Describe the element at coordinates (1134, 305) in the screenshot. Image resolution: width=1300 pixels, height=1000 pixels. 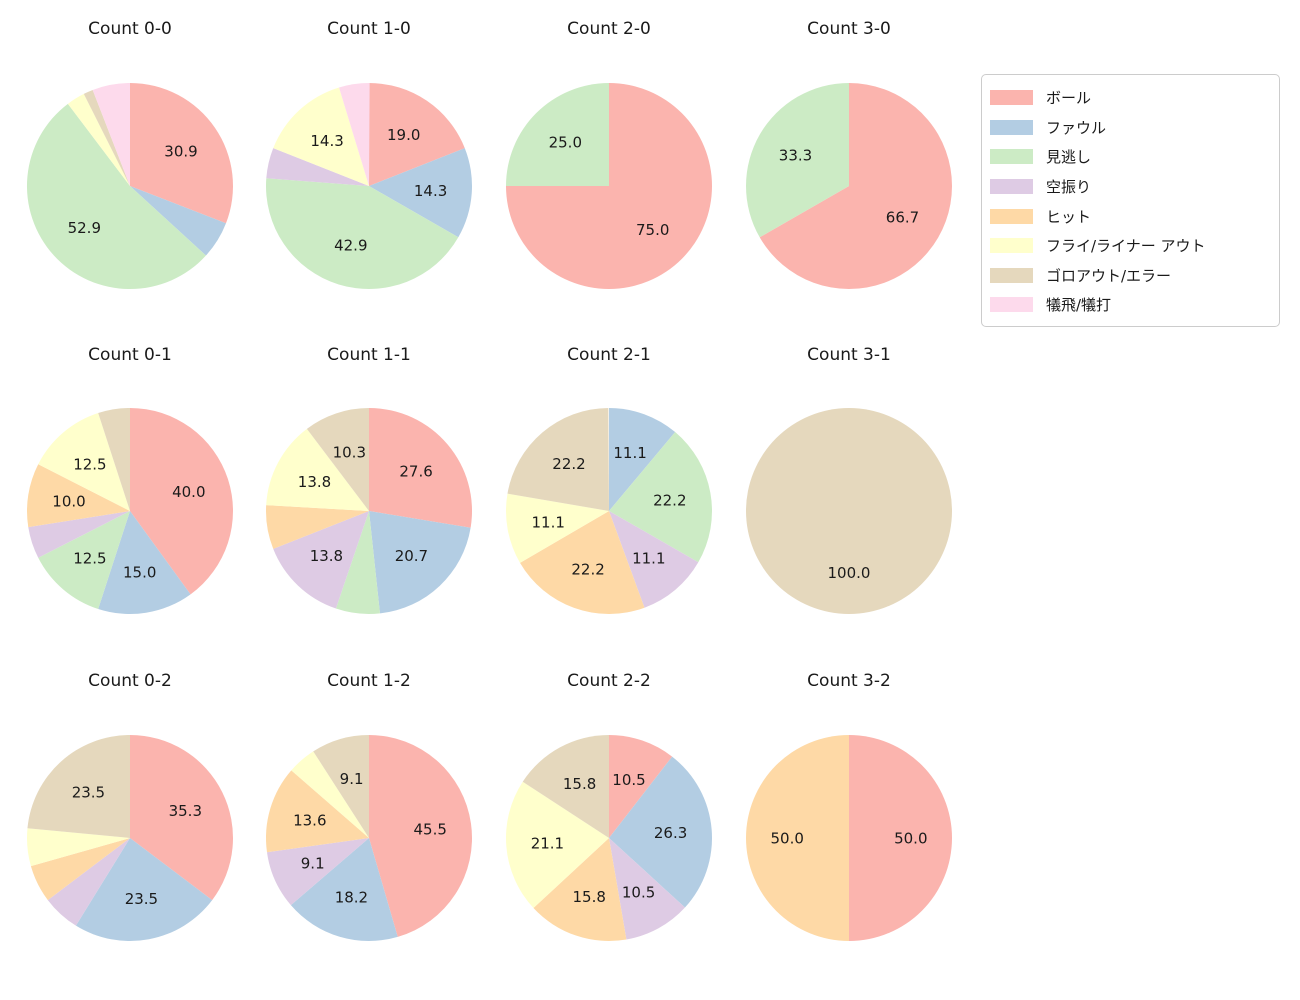
I see `legend-item: 犠飛/犠打` at that location.